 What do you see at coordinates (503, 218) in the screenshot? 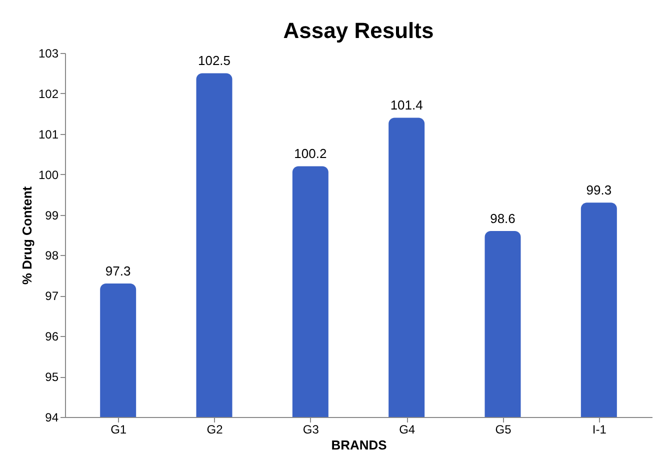
I see `data-label: 98.6` at bounding box center [503, 218].